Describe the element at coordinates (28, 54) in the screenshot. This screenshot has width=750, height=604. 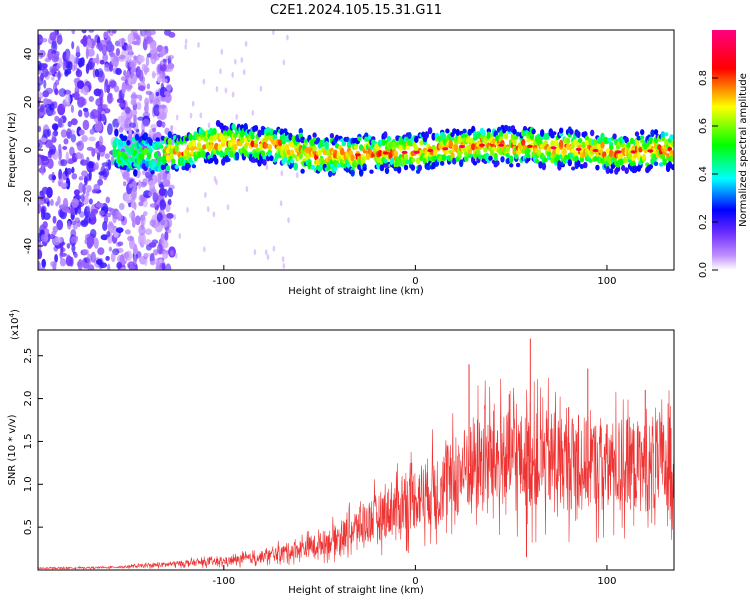
I see `spectrogram-ytick-label: 40` at that location.